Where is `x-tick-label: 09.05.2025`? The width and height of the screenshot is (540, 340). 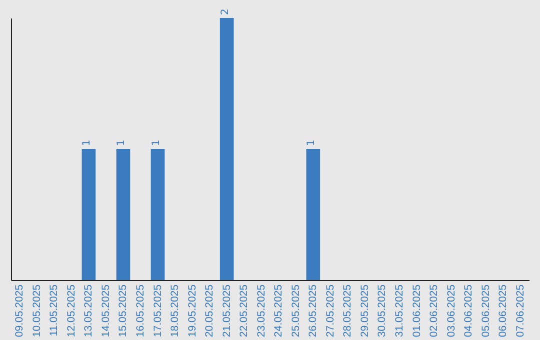 x-tick-label: 09.05.2025 is located at coordinates (20, 311).